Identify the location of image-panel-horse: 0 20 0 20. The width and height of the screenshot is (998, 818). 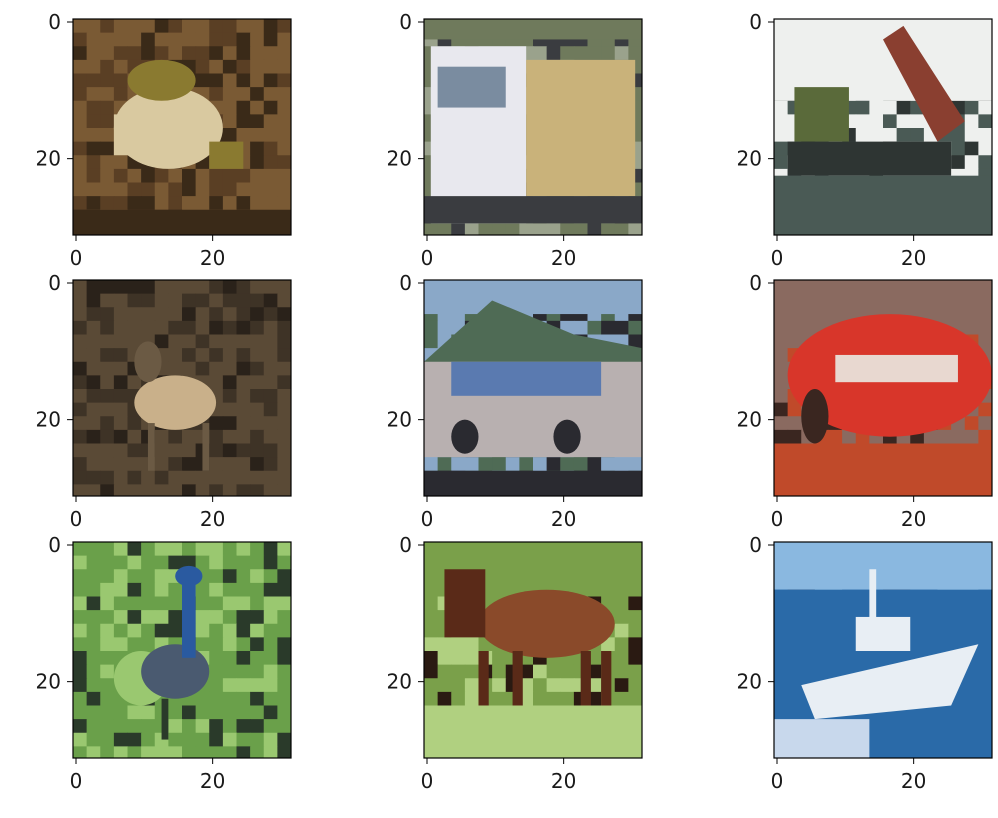
(515, 663).